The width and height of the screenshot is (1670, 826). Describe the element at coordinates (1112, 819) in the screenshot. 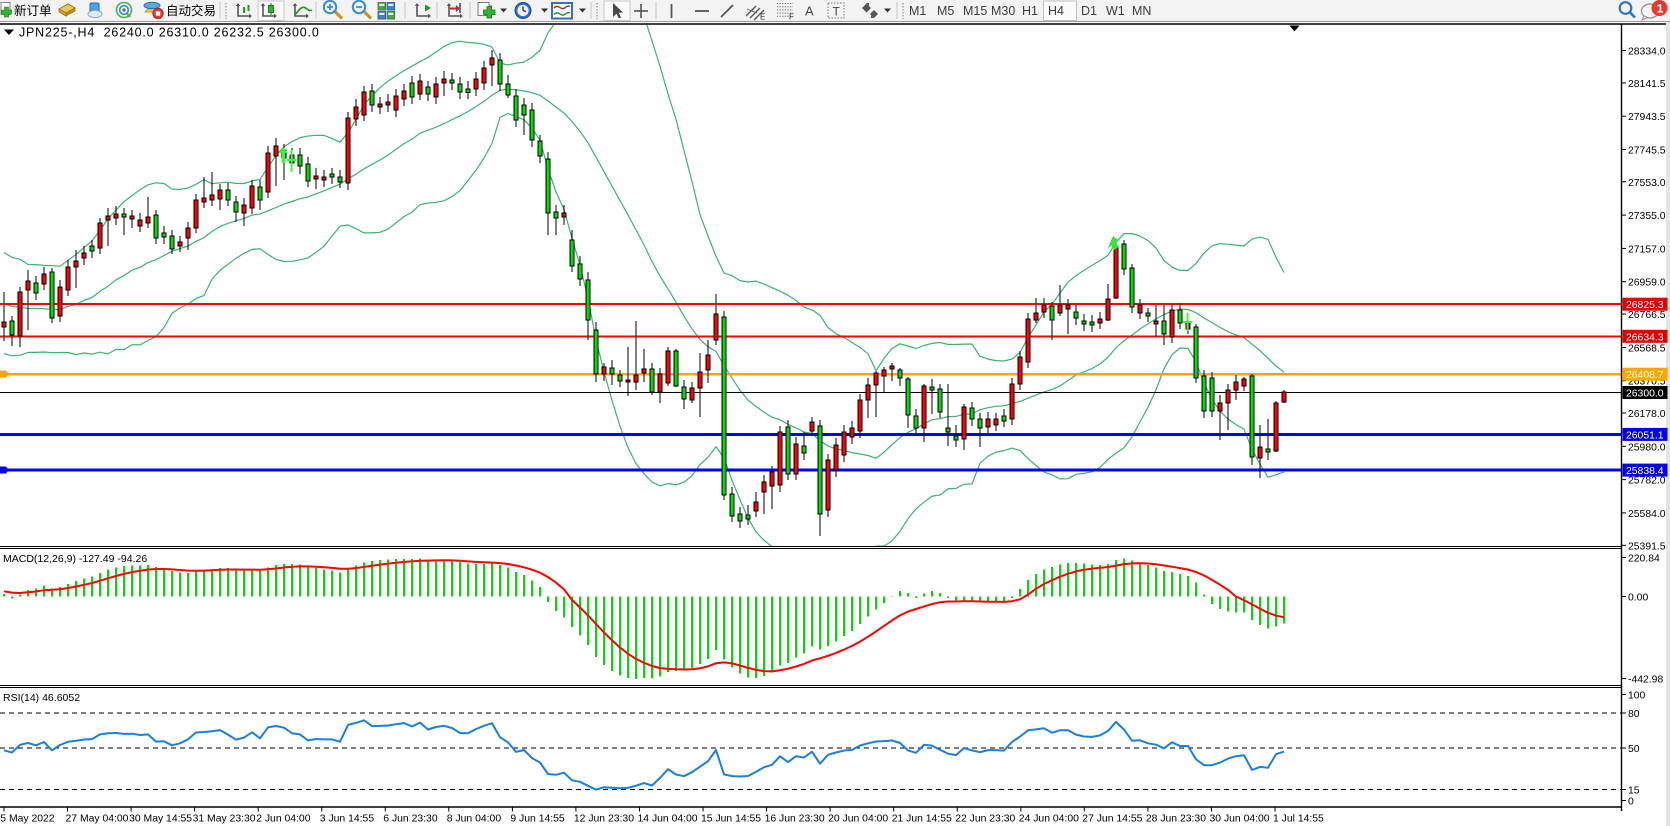

I see `svg-text: 27 Jun 14:55` at that location.